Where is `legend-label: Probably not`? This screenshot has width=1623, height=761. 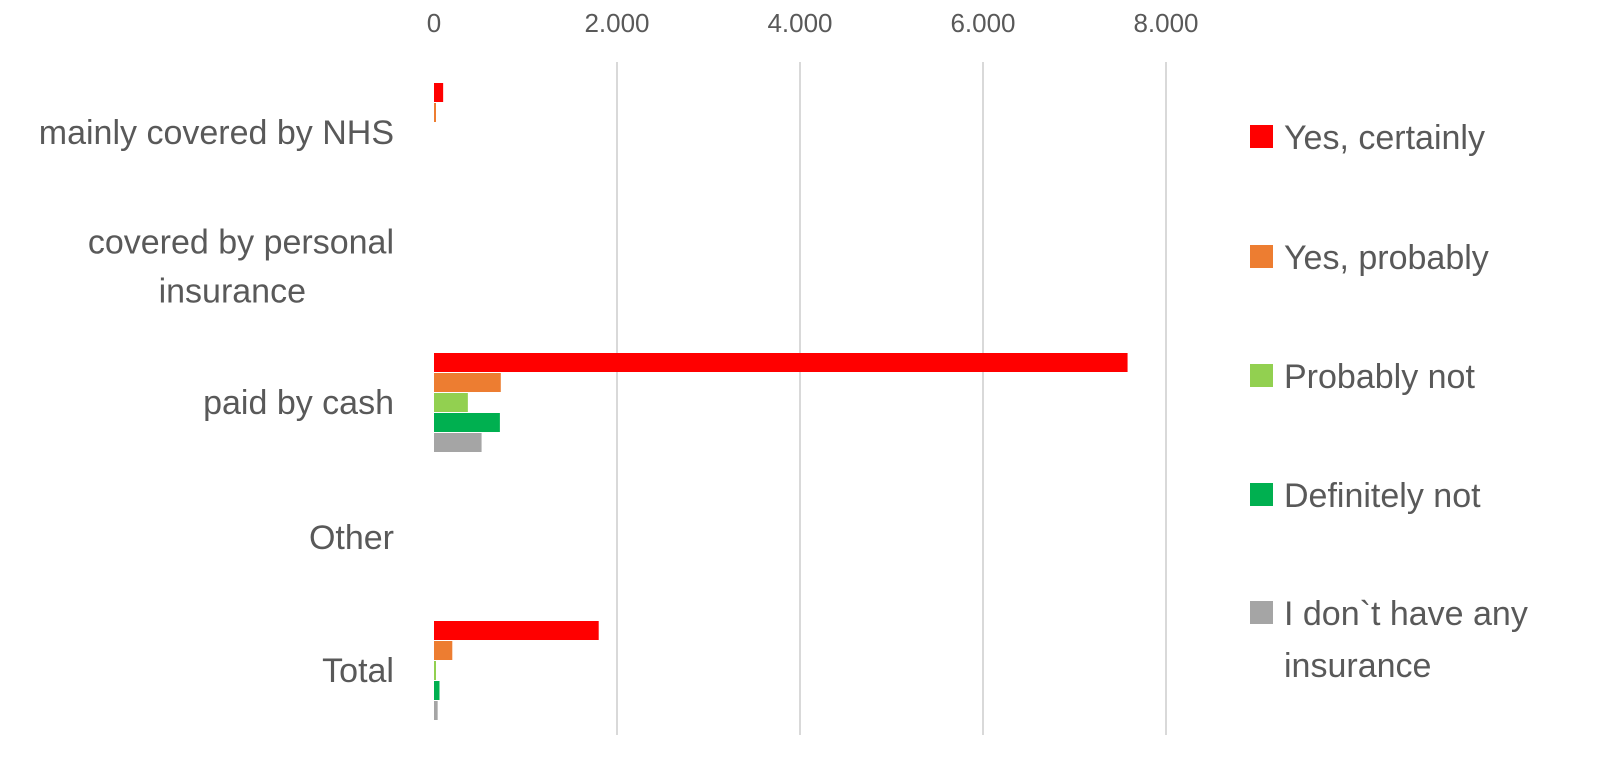
legend-label: Probably not is located at coordinates (1379, 377).